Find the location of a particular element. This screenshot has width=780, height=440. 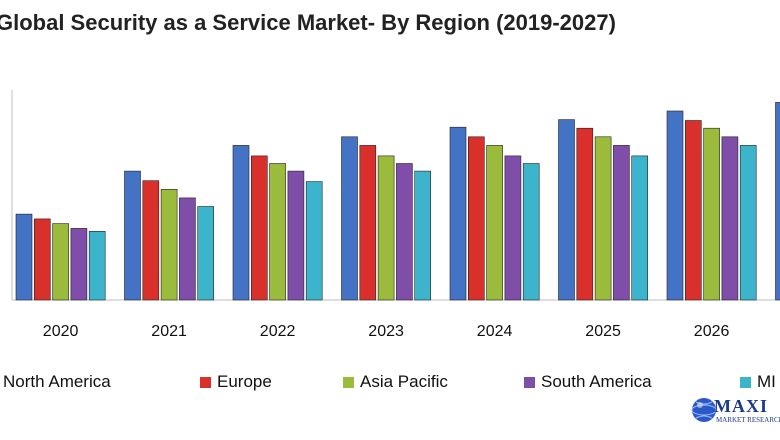

bar-asia-pacific-2024 is located at coordinates (494, 223).